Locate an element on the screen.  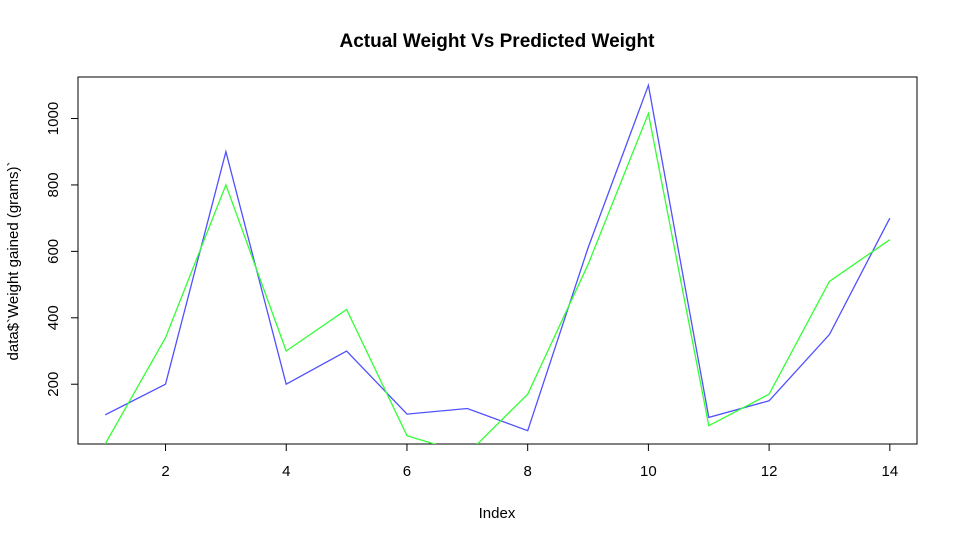
x-axis-ticks: 2 4 6 8 10 12 14 is located at coordinates (529, 462).